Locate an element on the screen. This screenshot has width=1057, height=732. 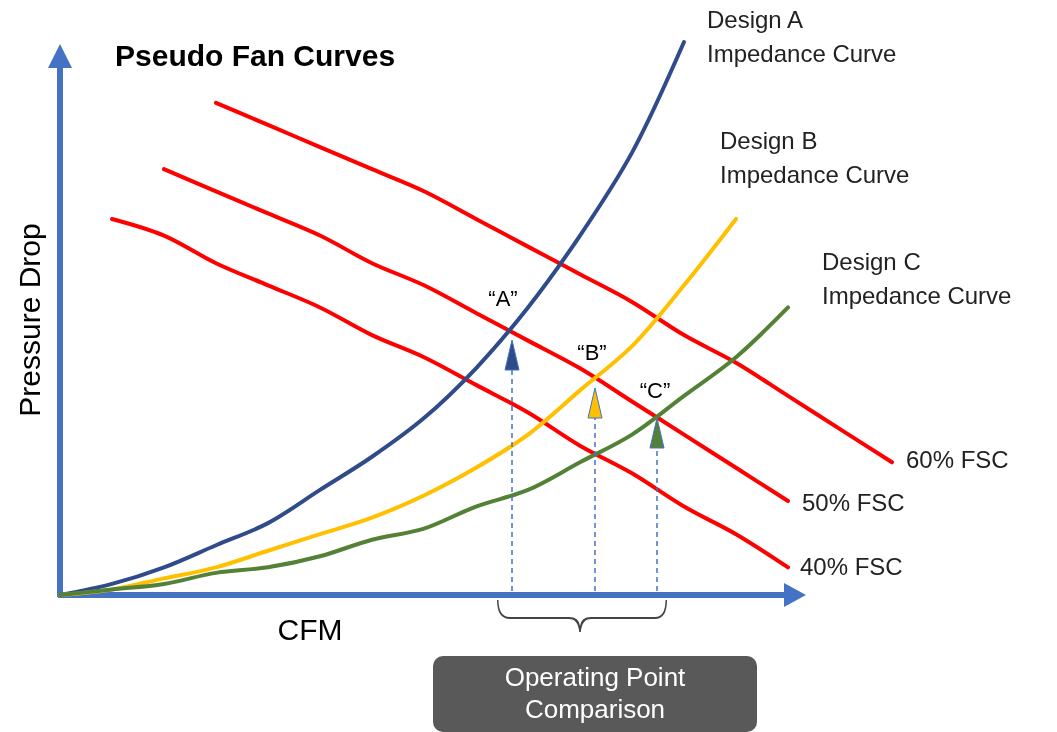
annotation: “C” is located at coordinates (655, 390).